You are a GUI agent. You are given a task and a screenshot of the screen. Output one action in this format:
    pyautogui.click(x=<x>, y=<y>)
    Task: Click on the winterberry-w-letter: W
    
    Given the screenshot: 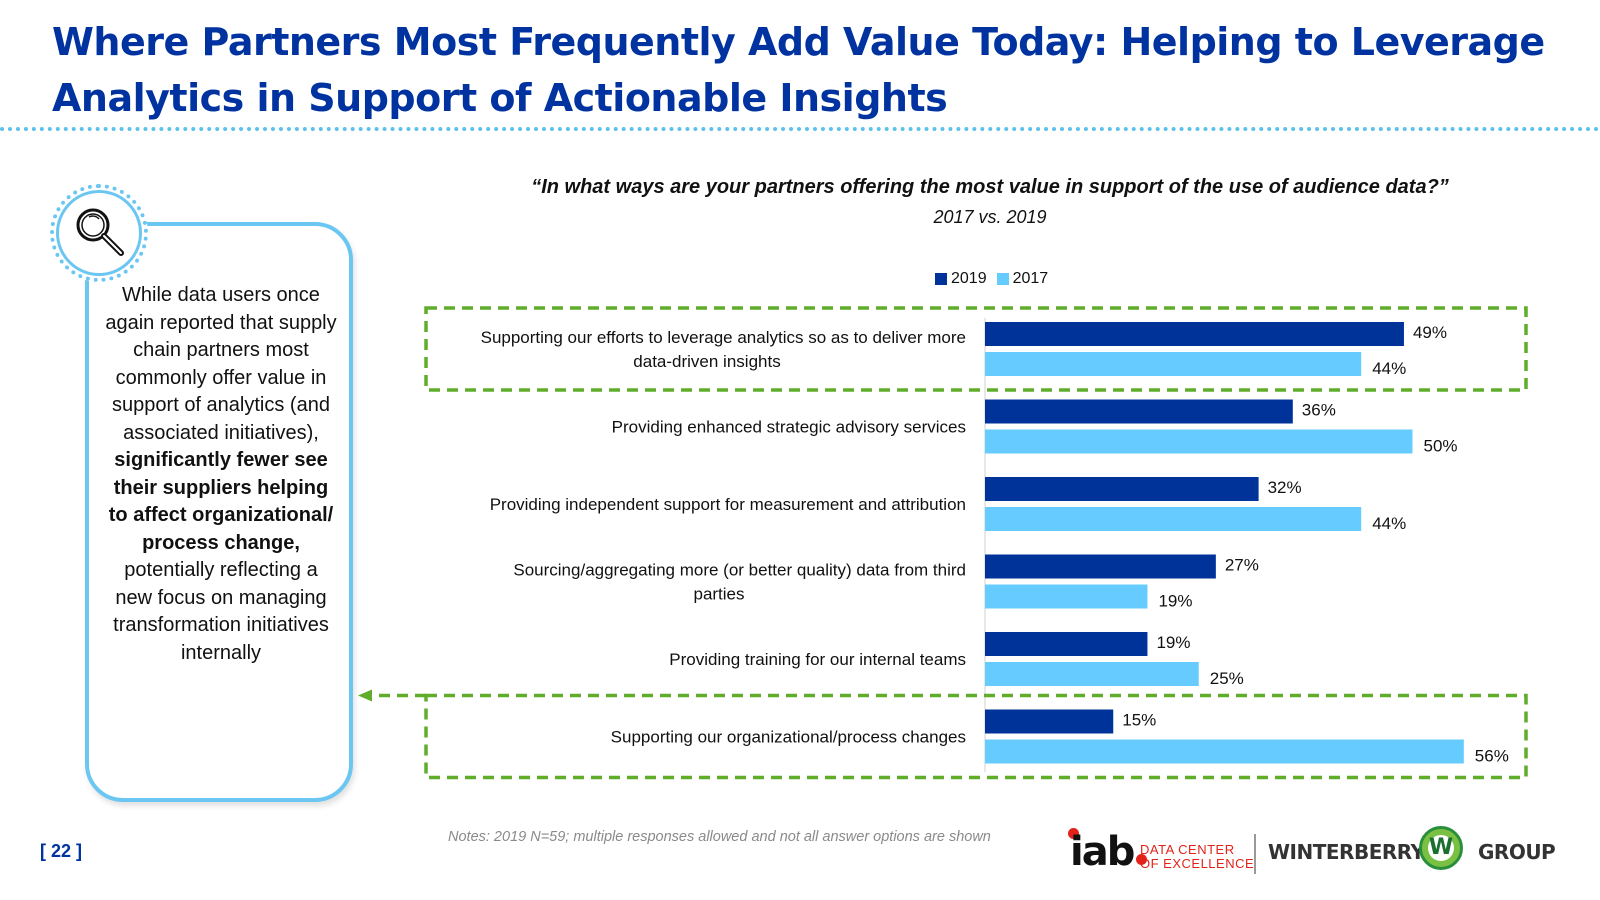 What is the action you would take?
    pyautogui.click(x=1441, y=848)
    